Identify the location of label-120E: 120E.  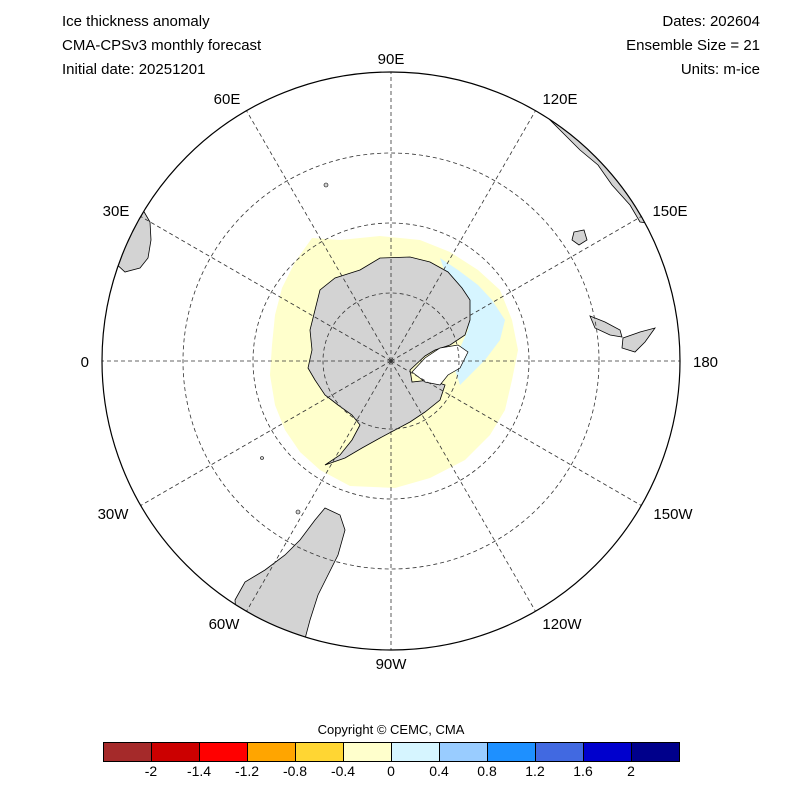
(559, 99).